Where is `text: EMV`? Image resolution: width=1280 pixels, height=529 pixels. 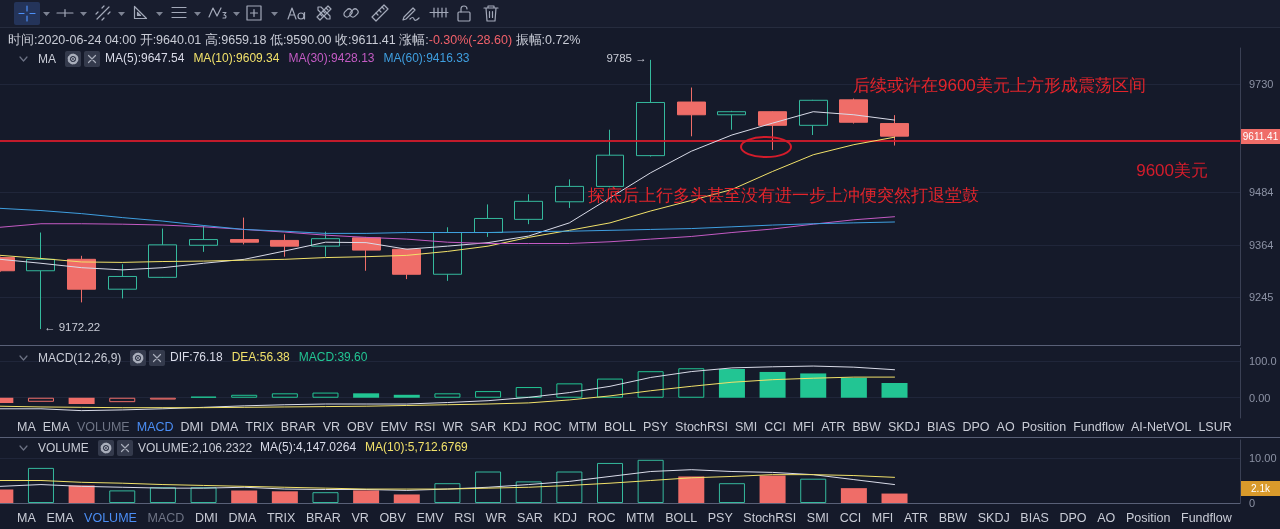 text: EMV is located at coordinates (430, 518).